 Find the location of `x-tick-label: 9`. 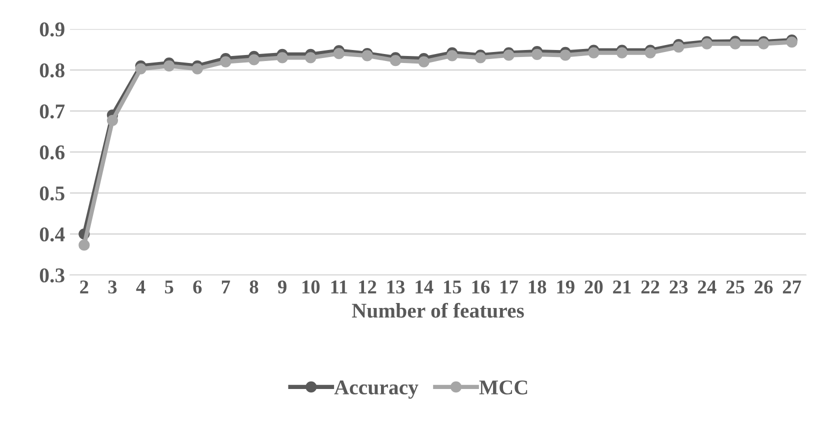

x-tick-label: 9 is located at coordinates (282, 287).